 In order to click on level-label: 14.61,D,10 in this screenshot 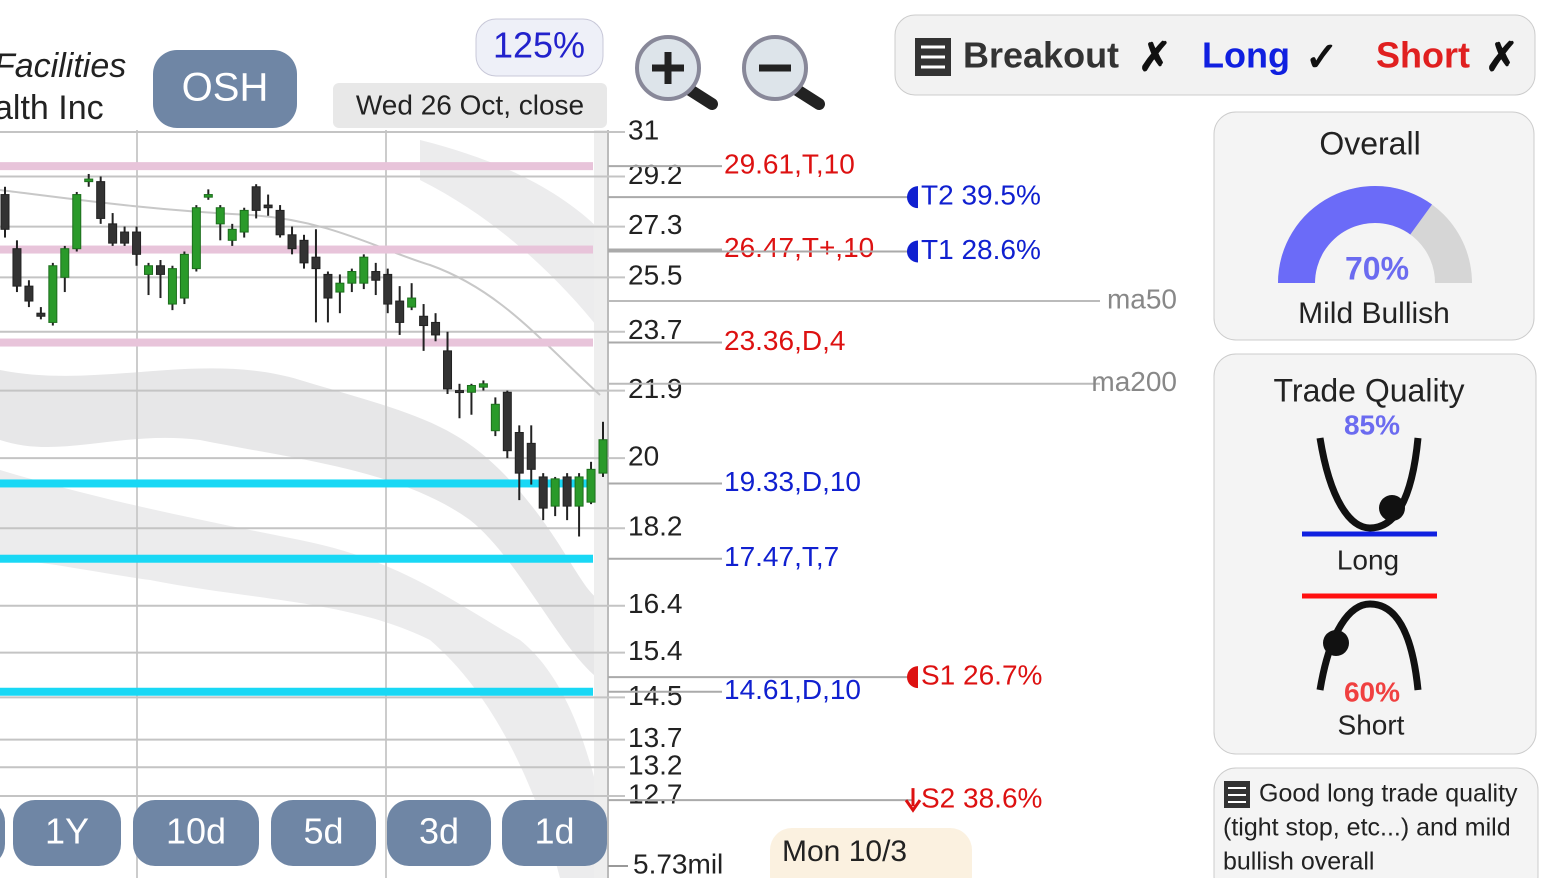, I will do `click(792, 689)`.